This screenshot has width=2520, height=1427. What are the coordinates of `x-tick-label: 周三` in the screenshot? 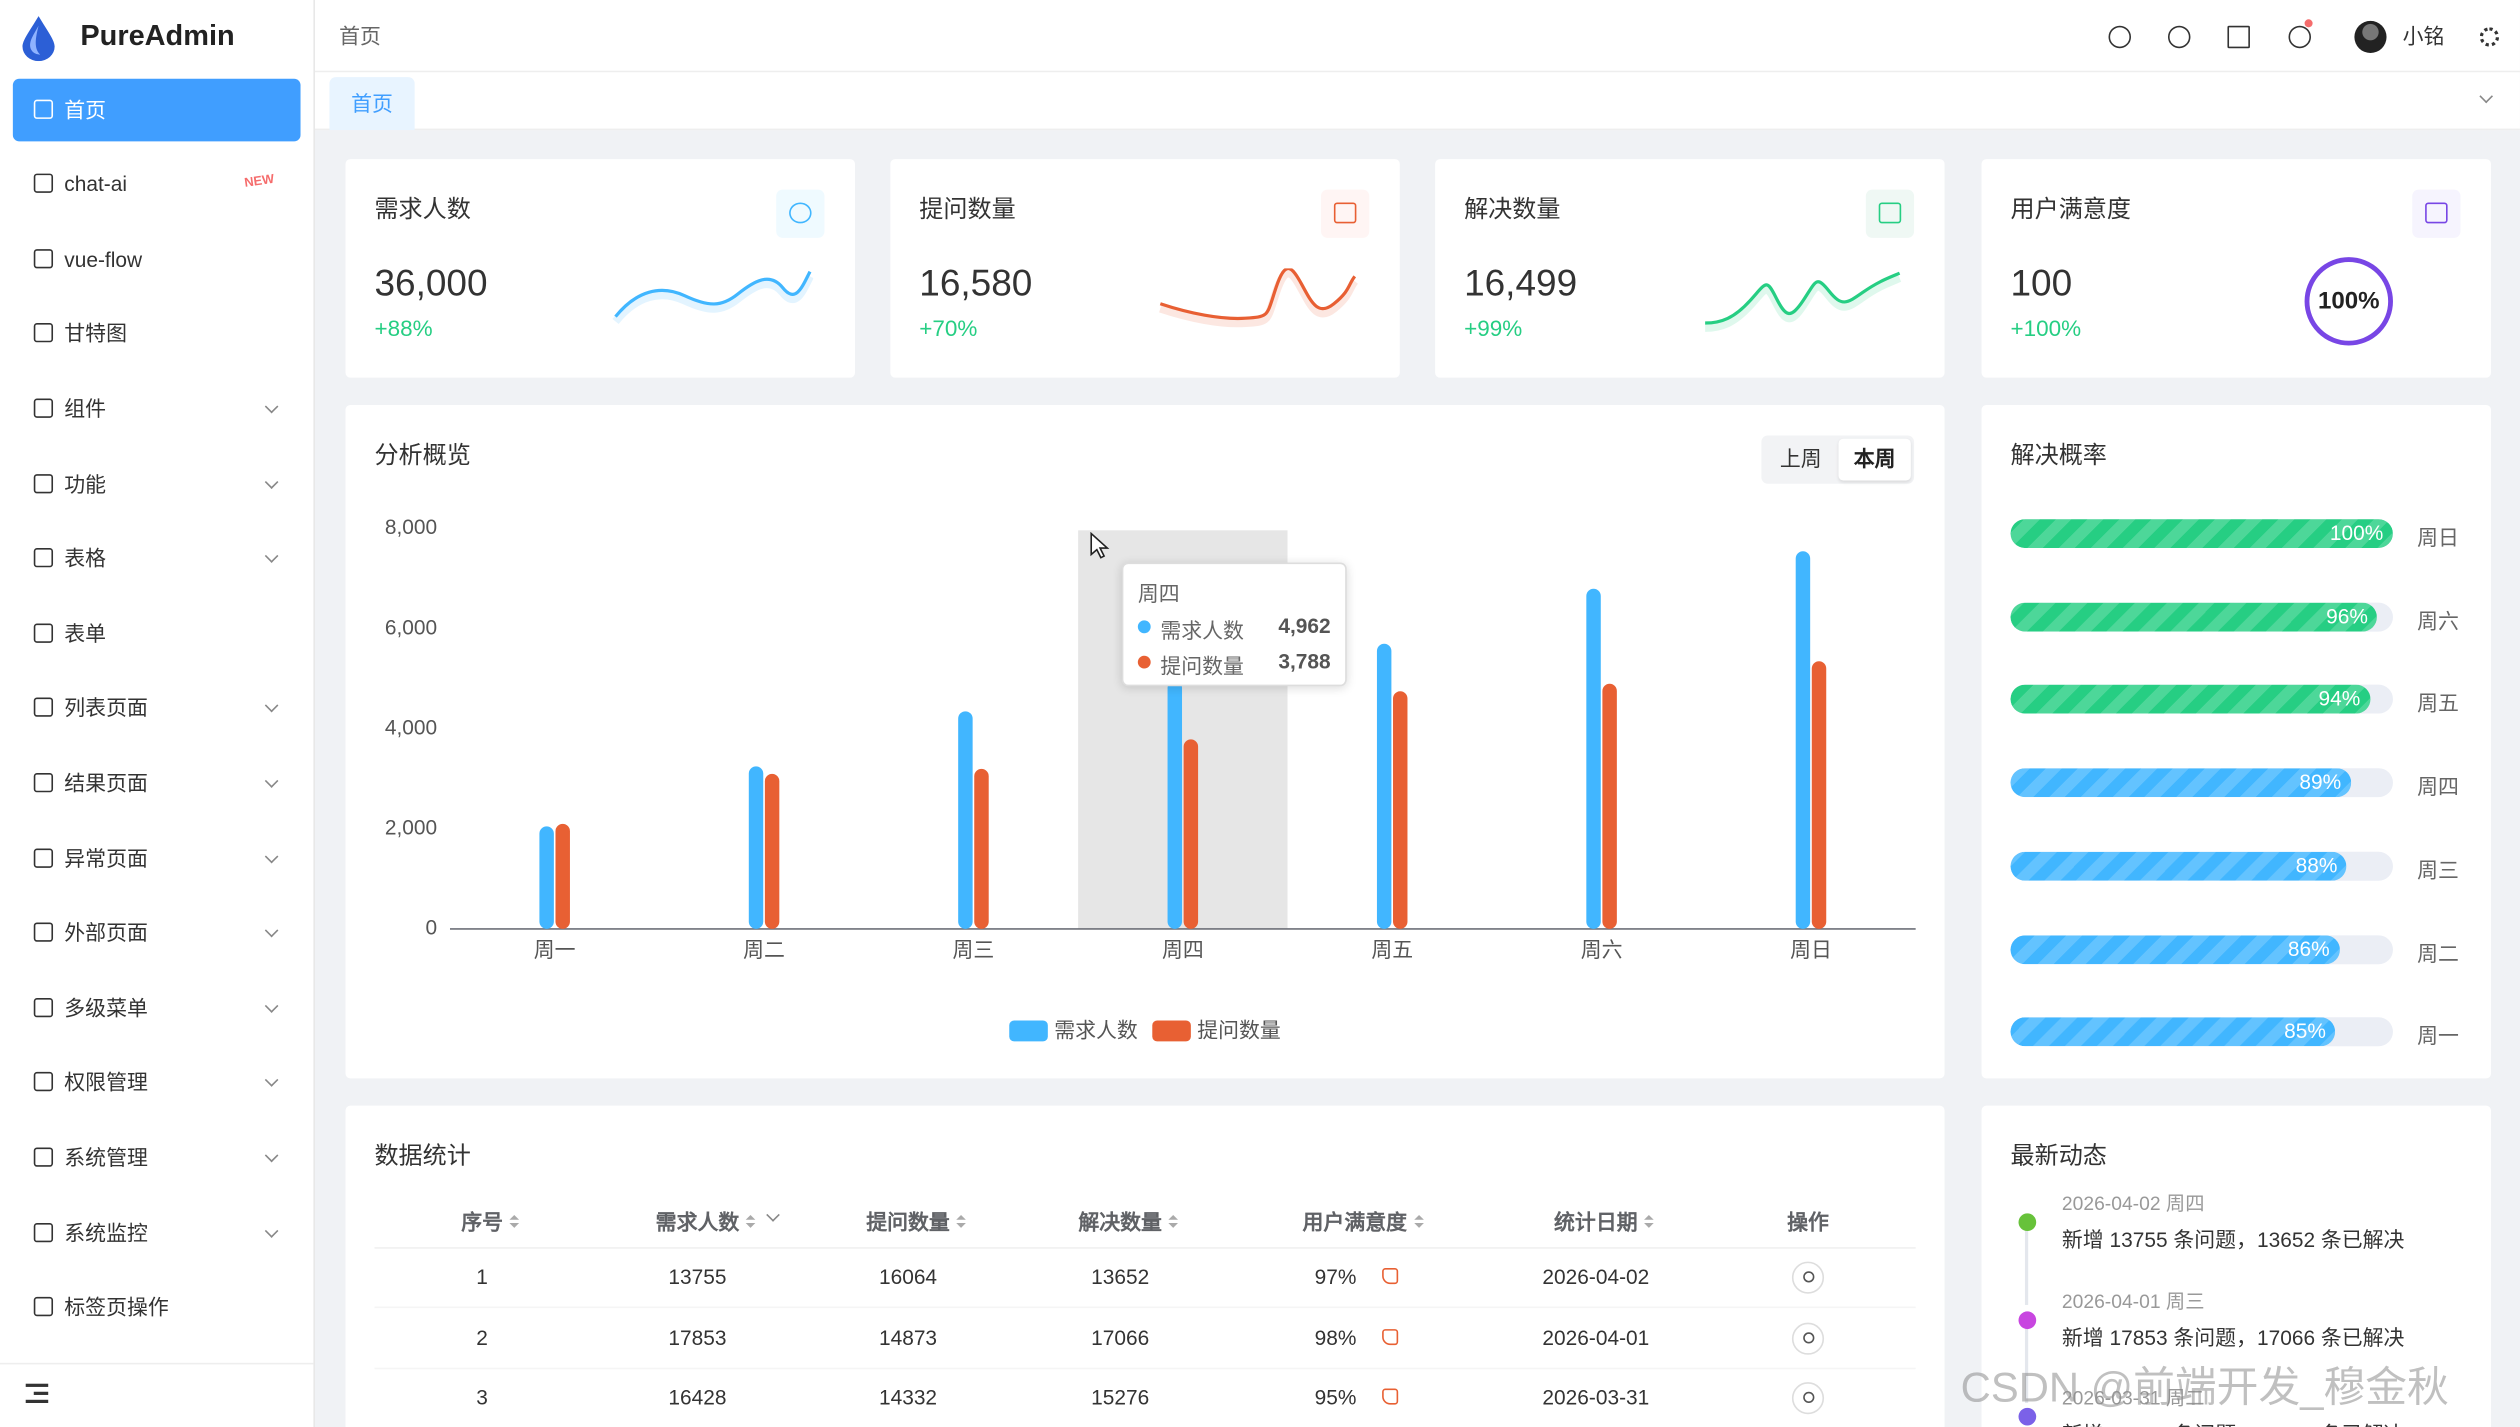 It's located at (974, 950).